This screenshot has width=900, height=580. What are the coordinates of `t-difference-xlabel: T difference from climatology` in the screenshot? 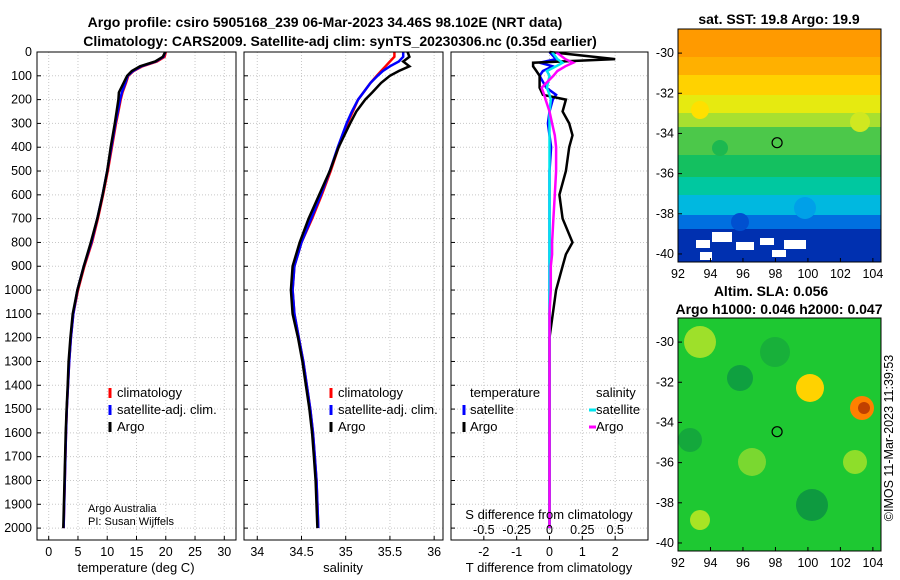 It's located at (549, 567).